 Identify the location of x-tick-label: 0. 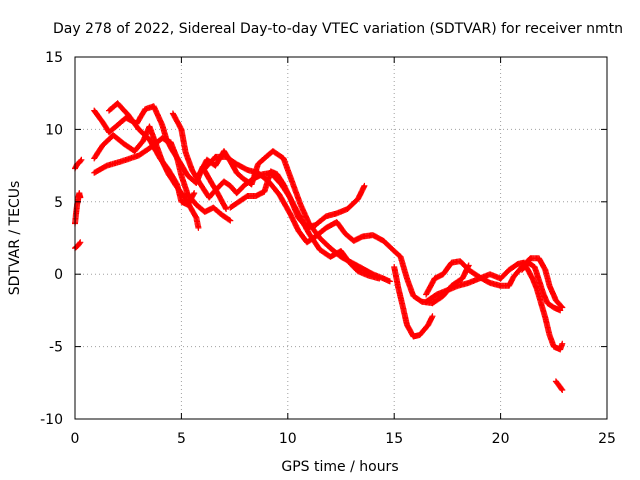
(75, 439).